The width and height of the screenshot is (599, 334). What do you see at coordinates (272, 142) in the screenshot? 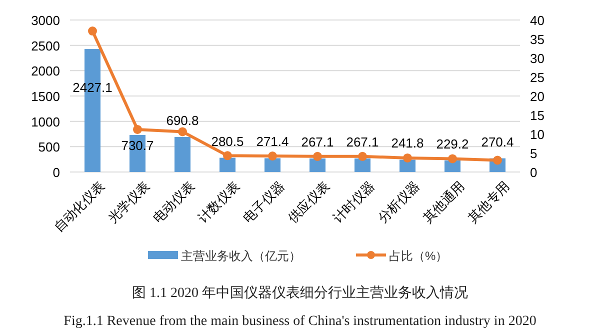
I see `data-label: 271.4` at bounding box center [272, 142].